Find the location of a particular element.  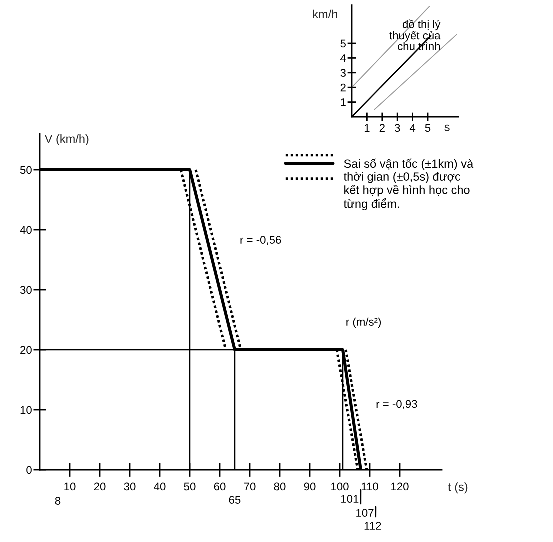

x-tick-label: 20 is located at coordinates (100, 486).